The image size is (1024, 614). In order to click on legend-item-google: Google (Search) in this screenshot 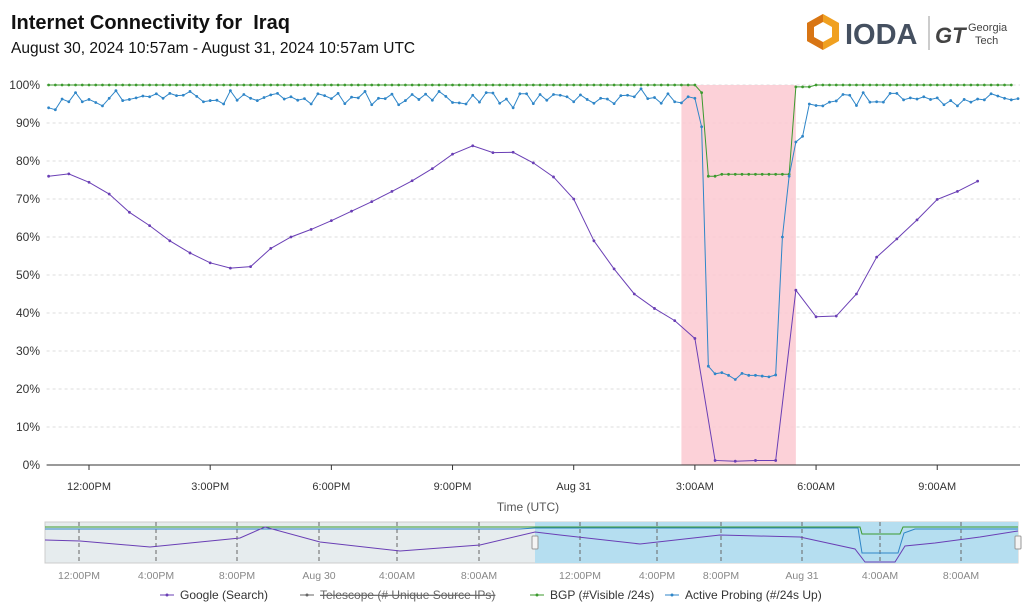, I will do `click(214, 595)`.